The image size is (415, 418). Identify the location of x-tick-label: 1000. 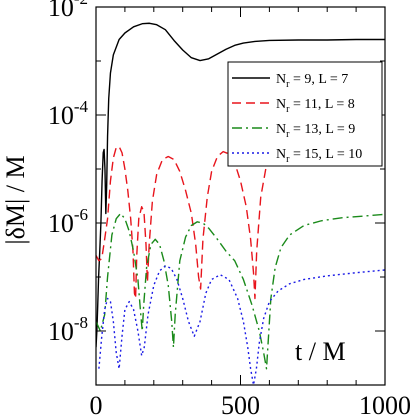
(385, 404).